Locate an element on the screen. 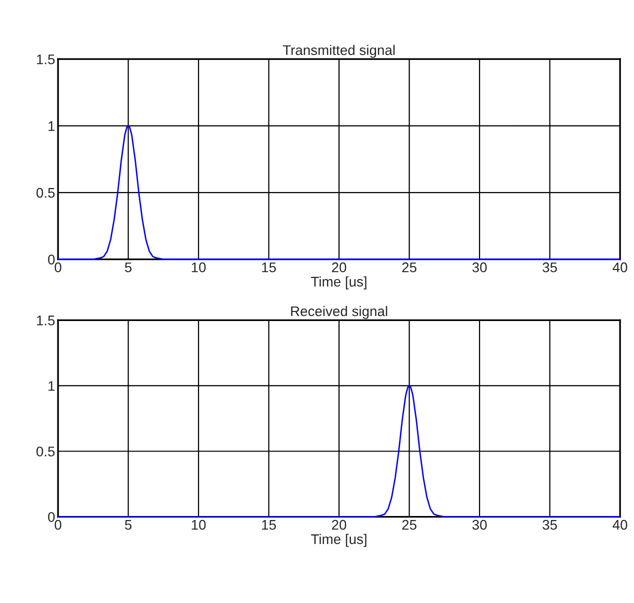 The width and height of the screenshot is (634, 603). chart-title: Received signal is located at coordinates (339, 312).